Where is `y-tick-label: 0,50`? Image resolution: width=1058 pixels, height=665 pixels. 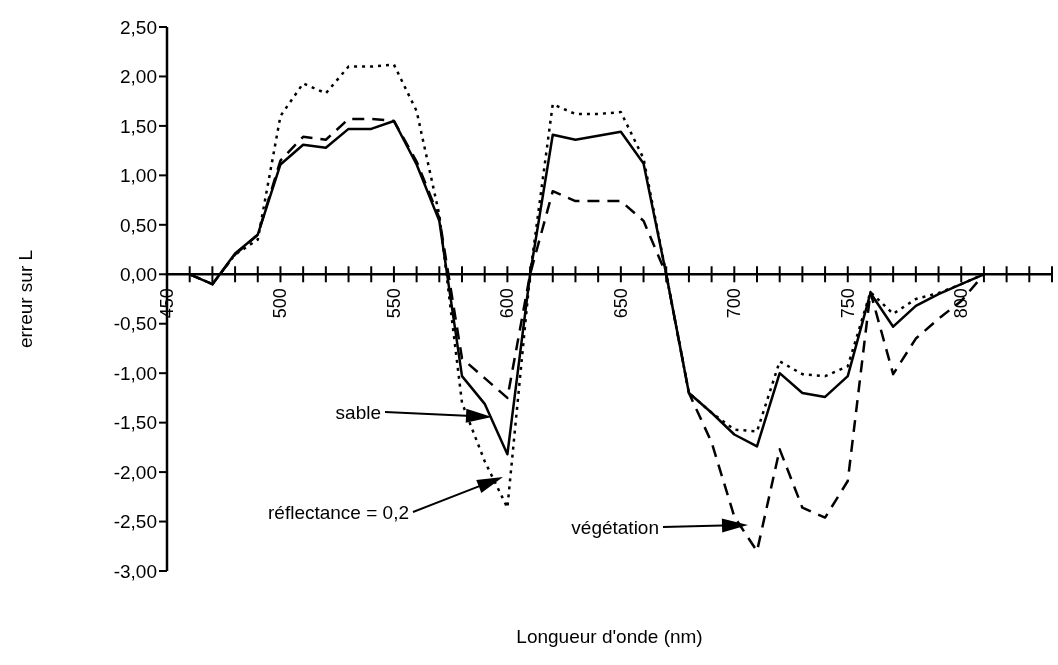 y-tick-label: 0,50 is located at coordinates (138, 225).